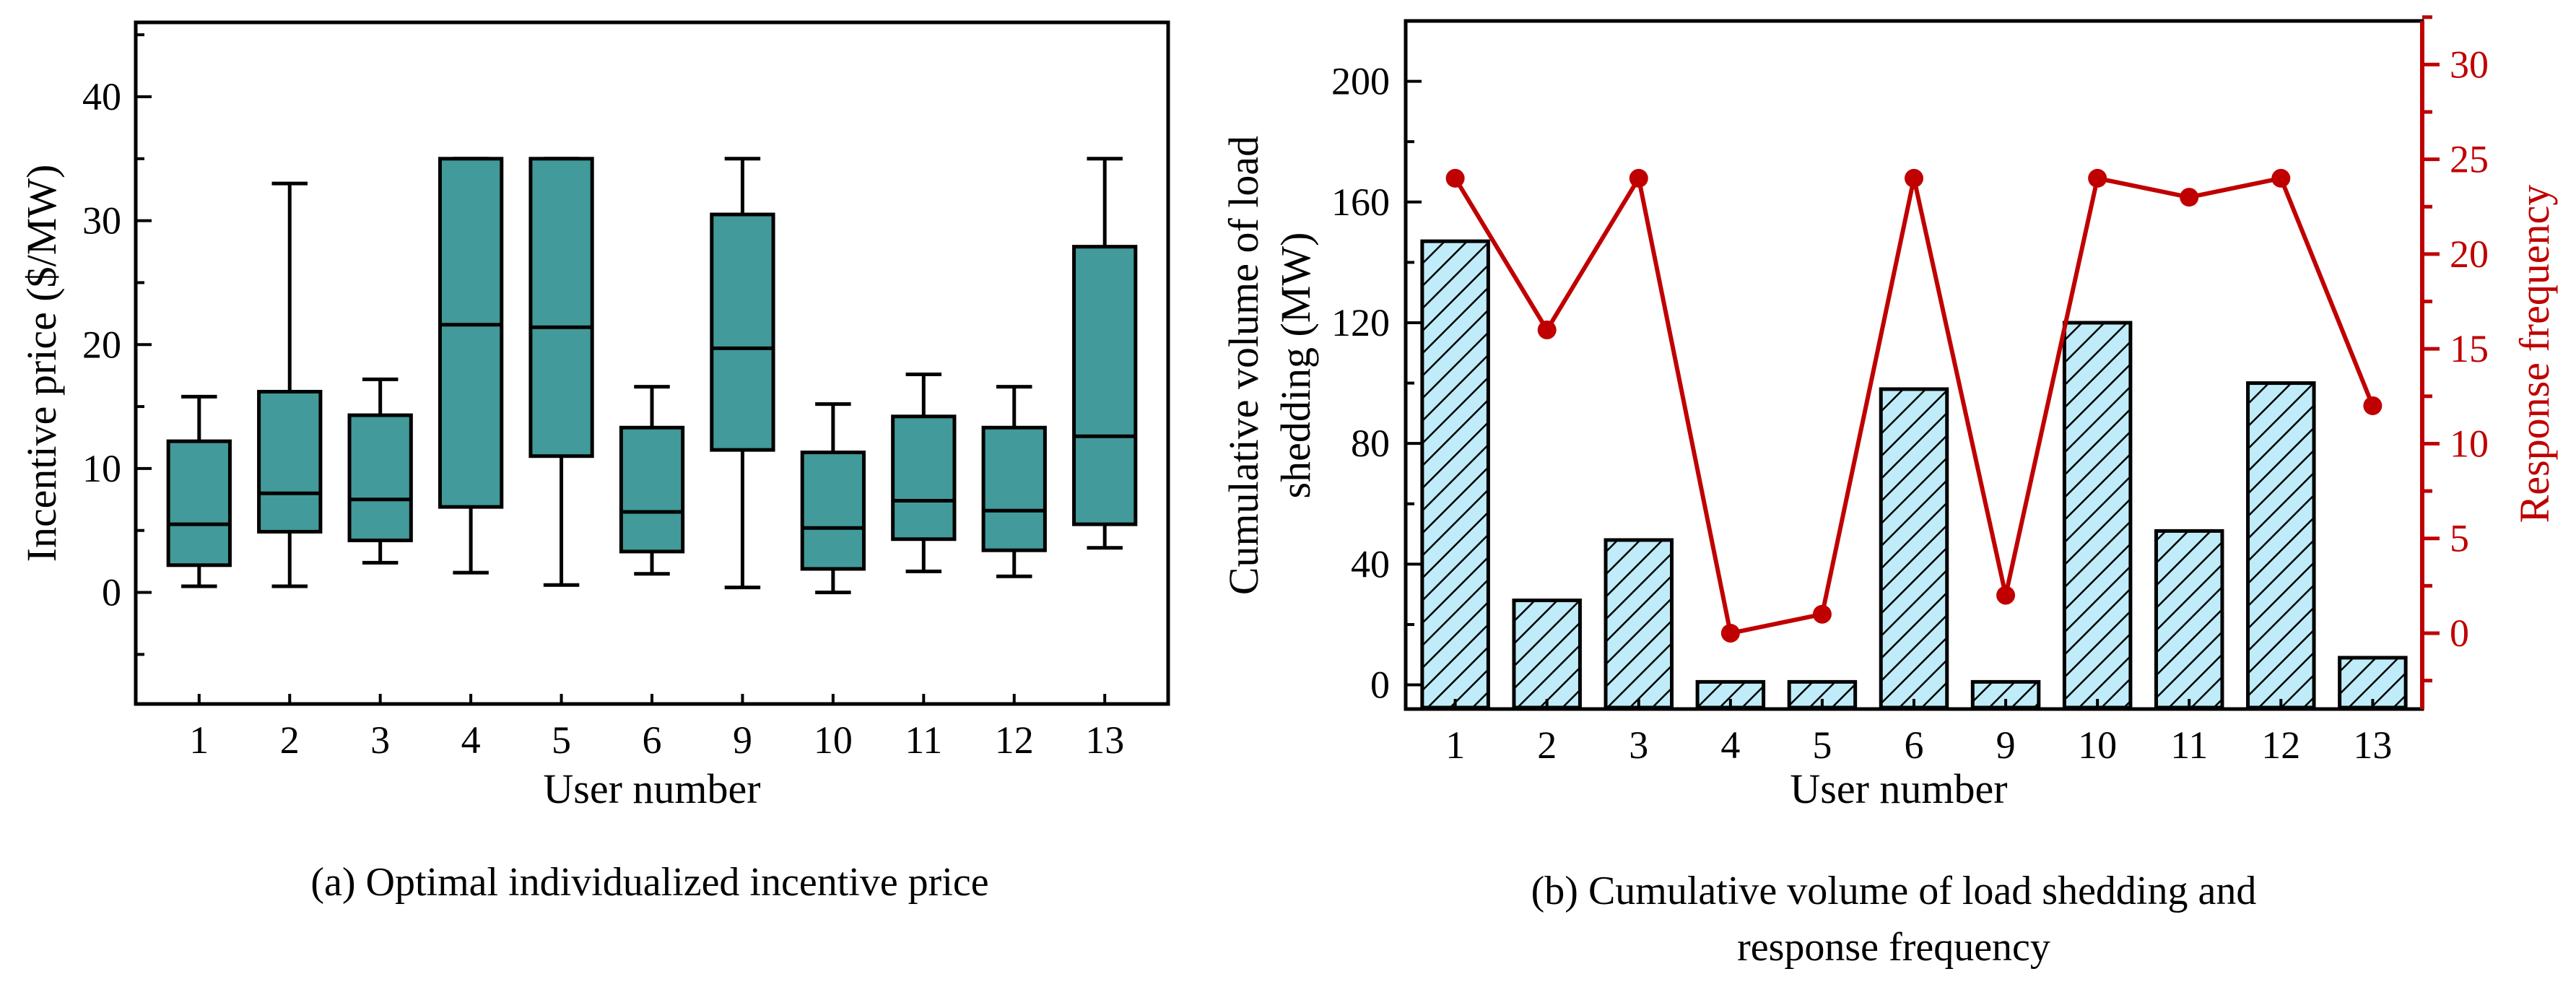 This screenshot has height=987, width=2576. I want to click on panel-a-x-ticks: 1 2 3 4 5 6 9 10 11 12 13, so click(656, 728).